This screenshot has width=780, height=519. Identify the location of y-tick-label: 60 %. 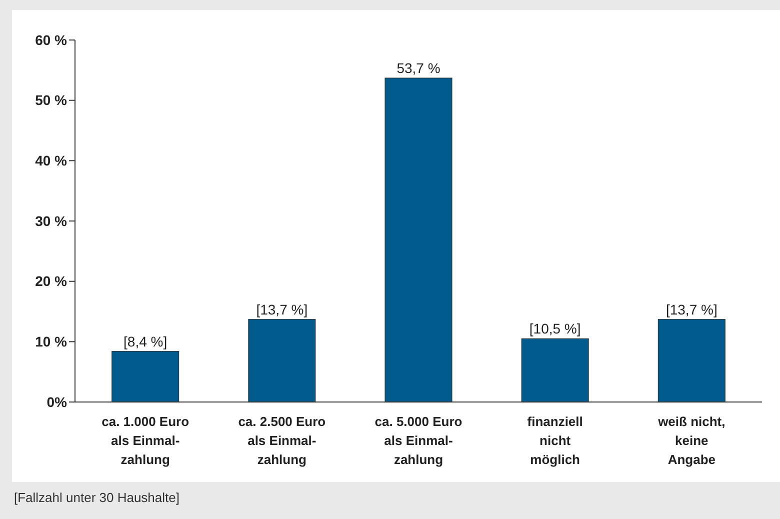
(51, 40).